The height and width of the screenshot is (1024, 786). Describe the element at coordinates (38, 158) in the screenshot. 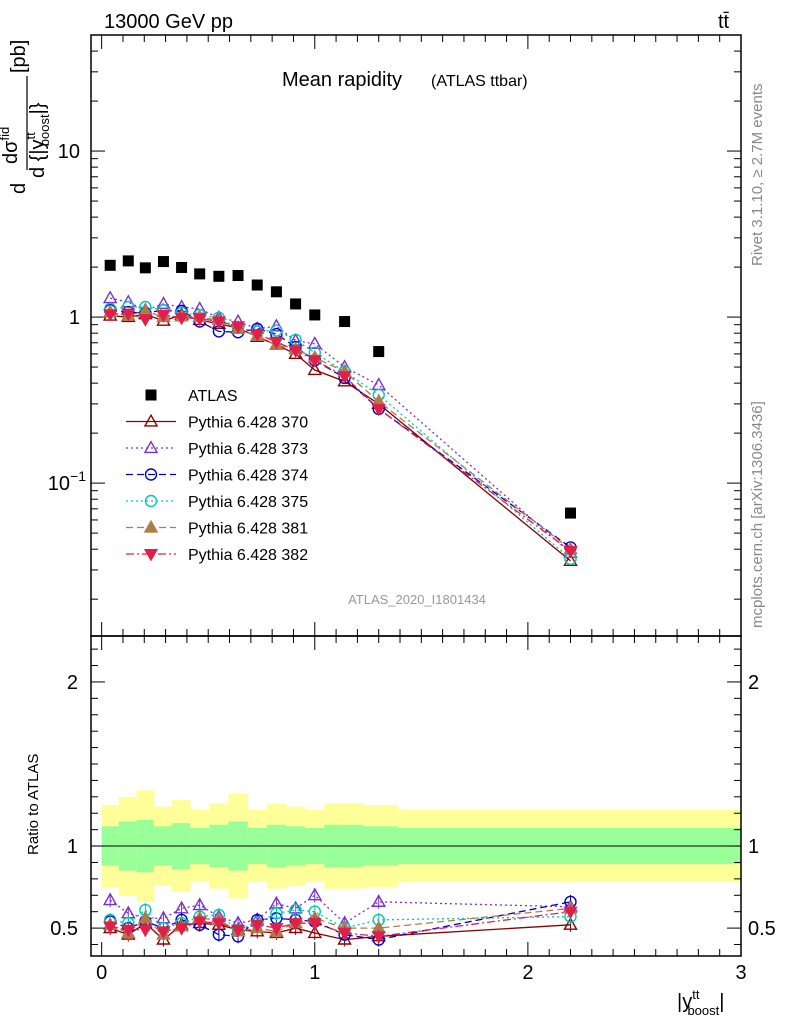

I see `ylabel-den: d {|y` at that location.